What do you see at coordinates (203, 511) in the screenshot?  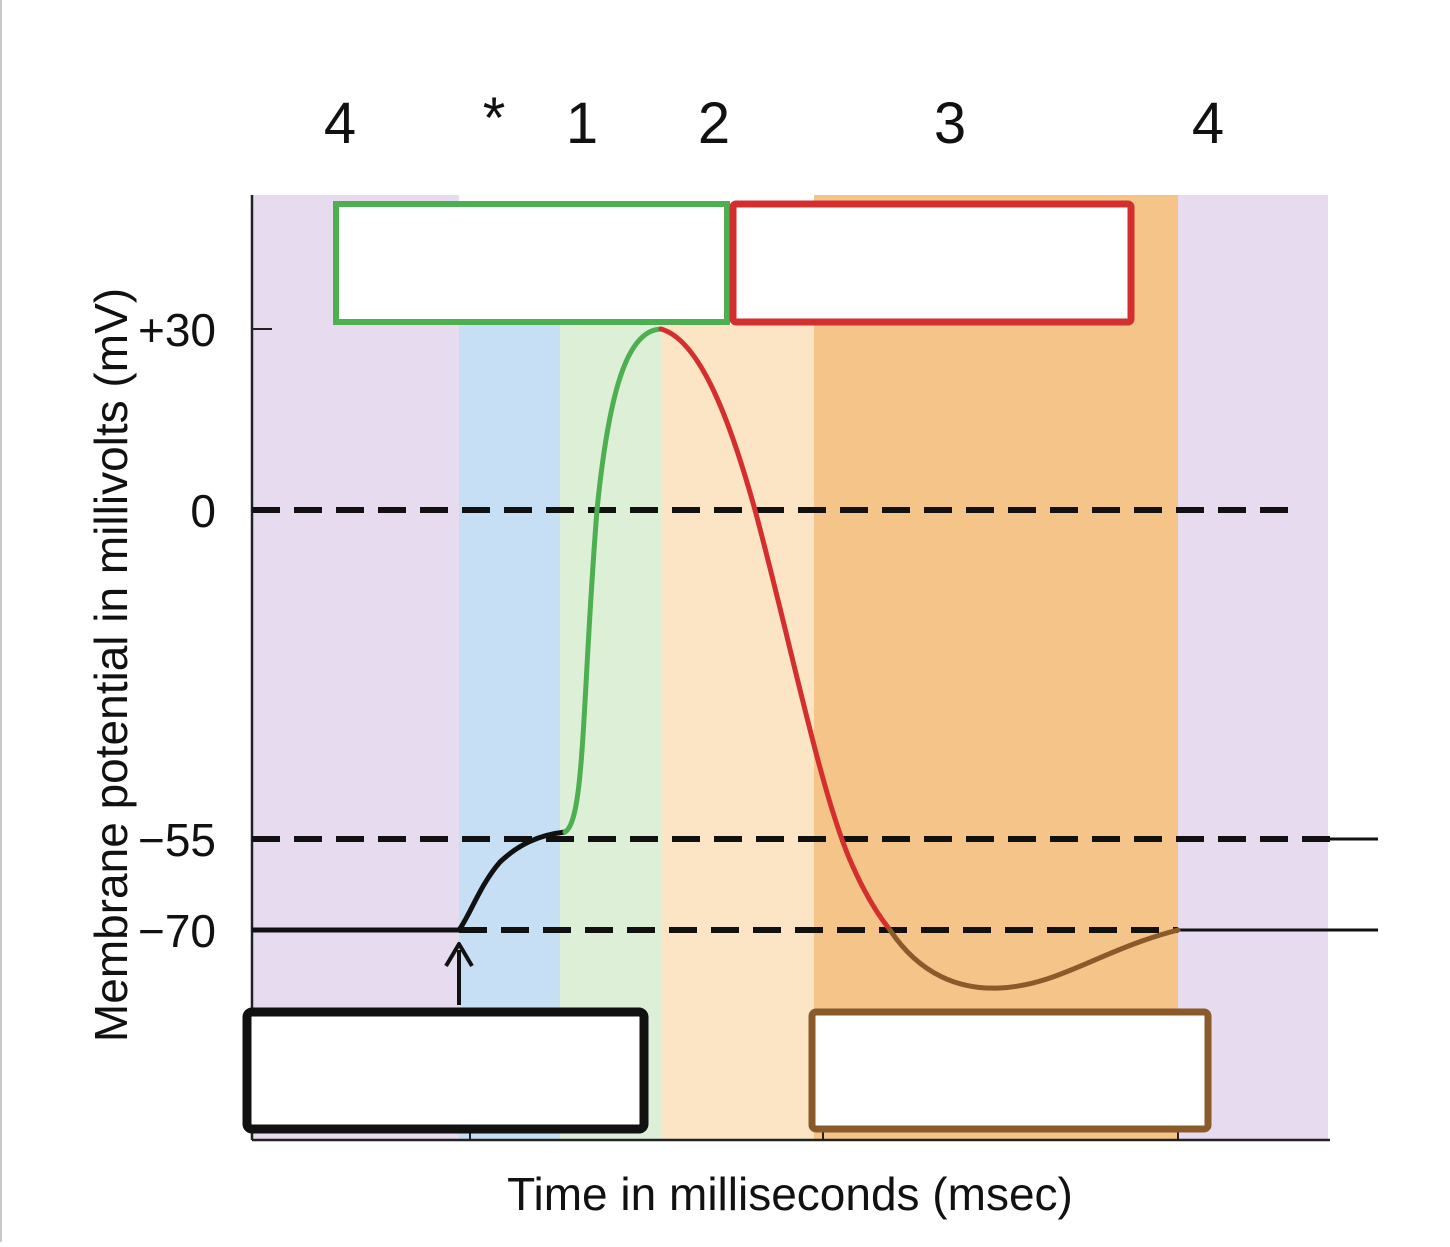 I see `y-tick-label: 0` at bounding box center [203, 511].